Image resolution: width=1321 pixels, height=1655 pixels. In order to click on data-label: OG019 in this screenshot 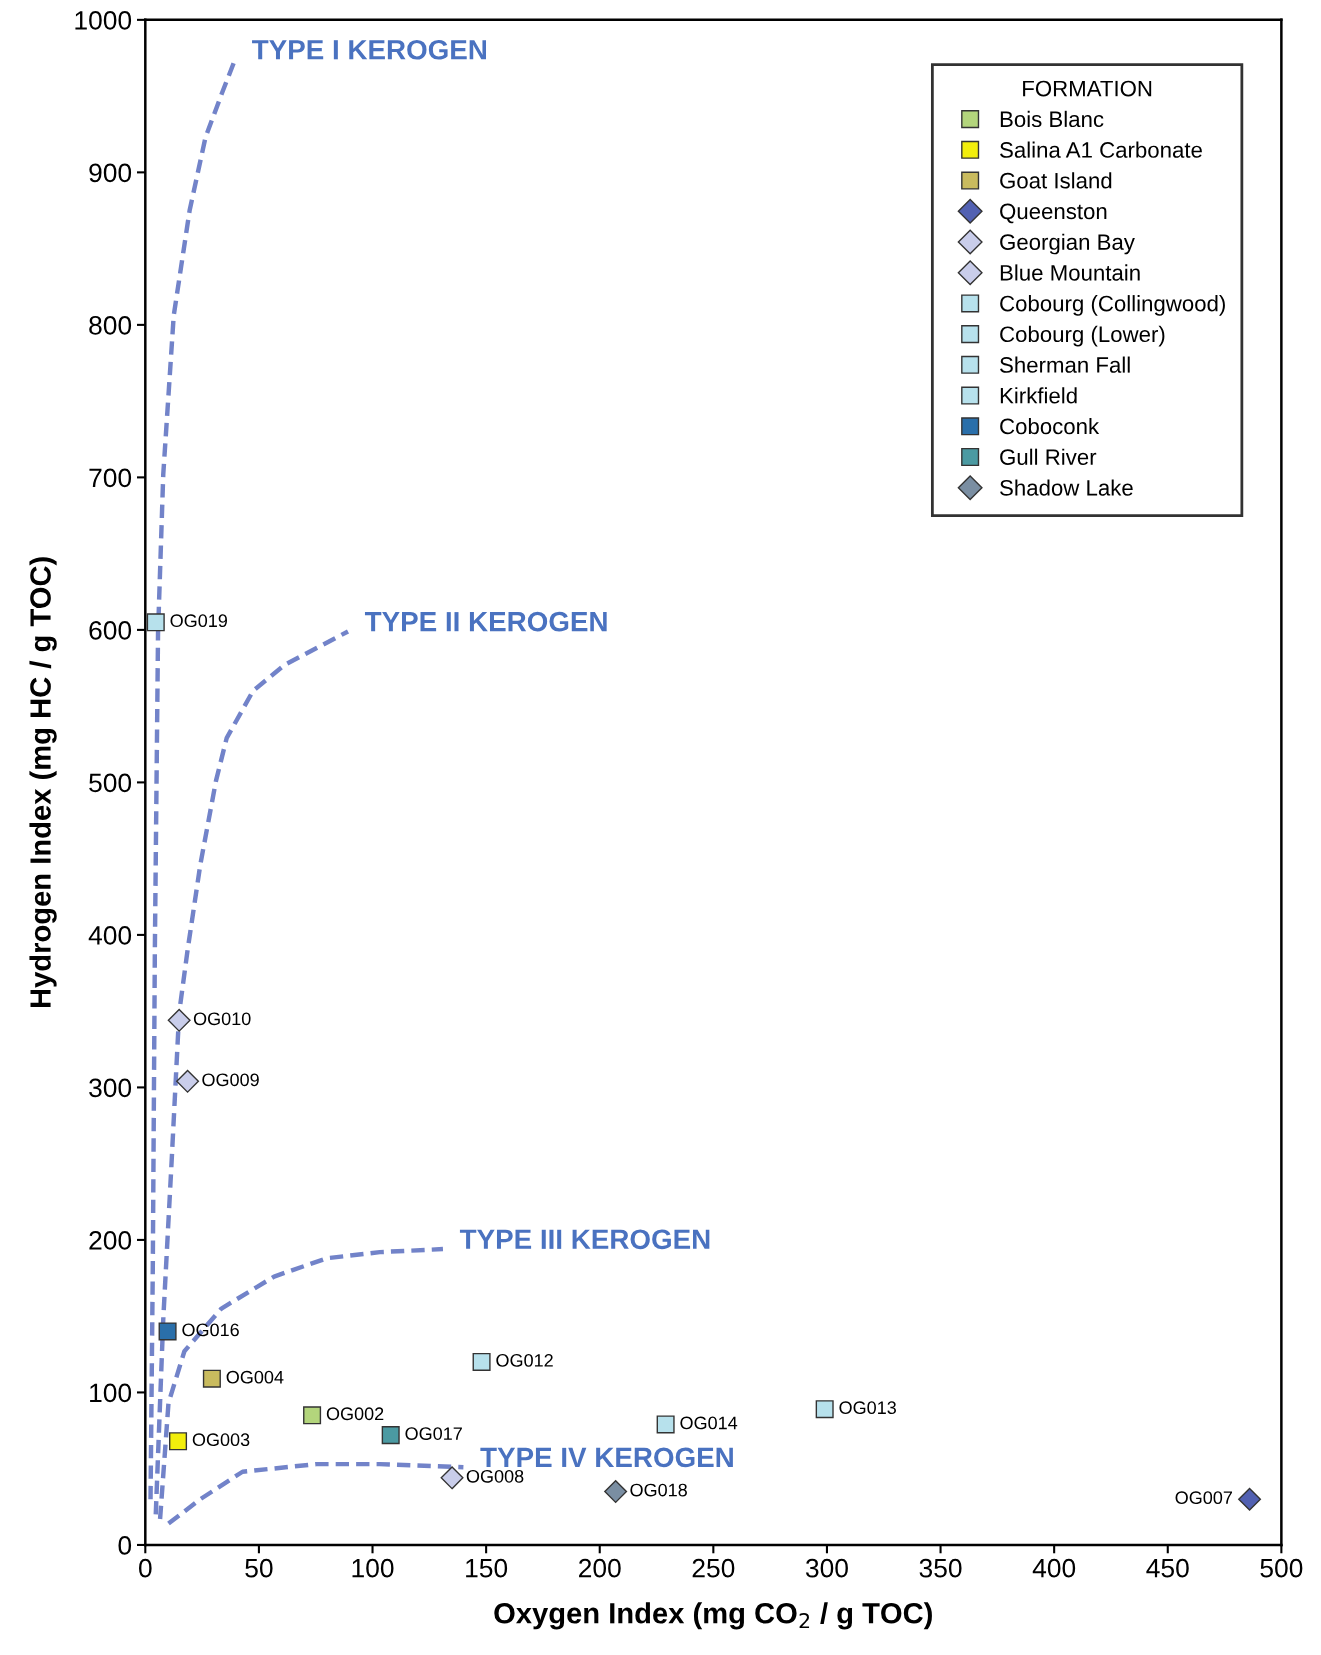, I will do `click(199, 621)`.